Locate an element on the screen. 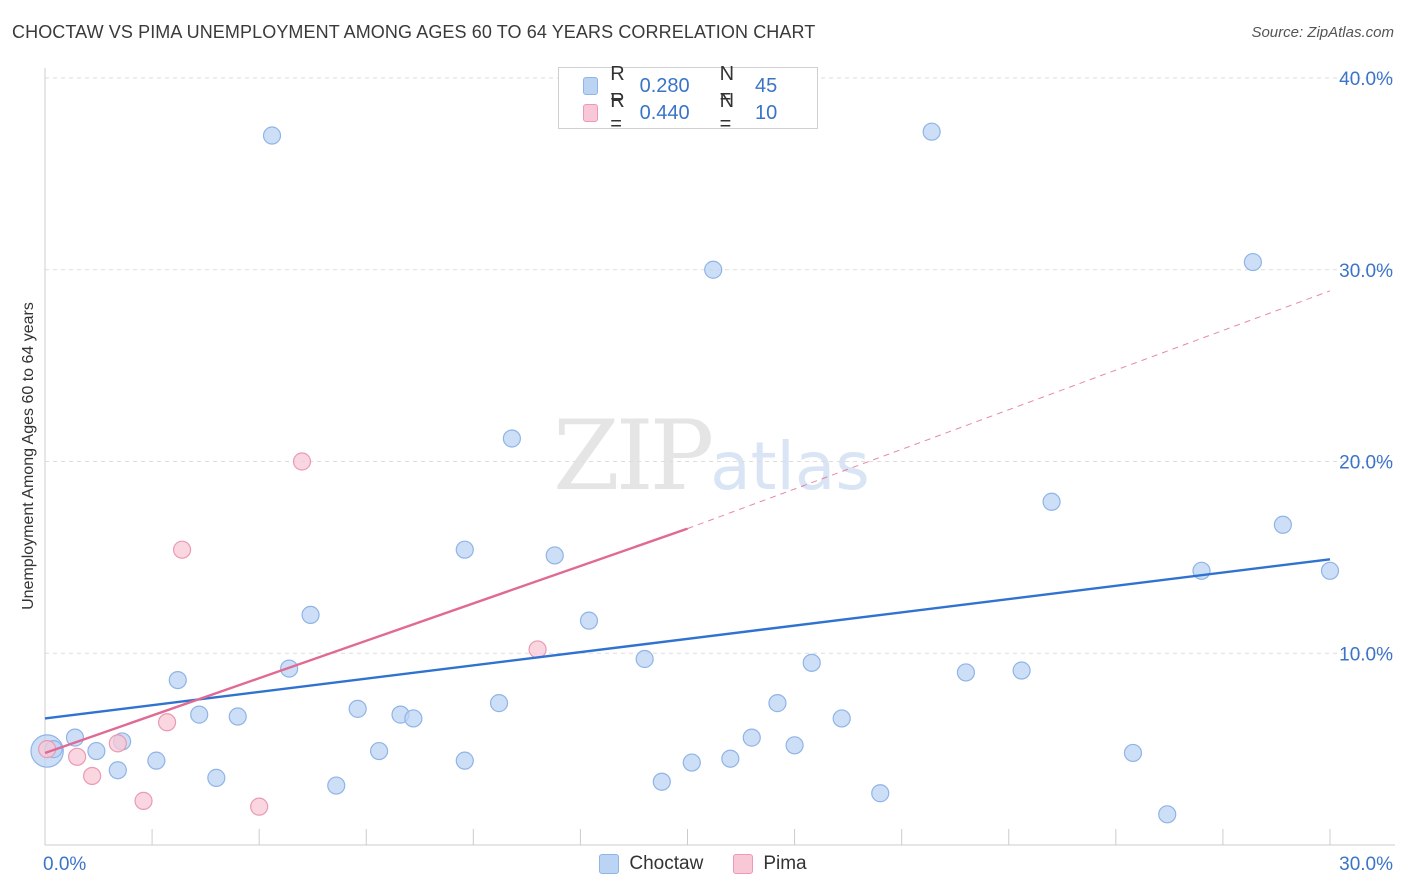  y-tick-label: 40.0% is located at coordinates (1366, 79).